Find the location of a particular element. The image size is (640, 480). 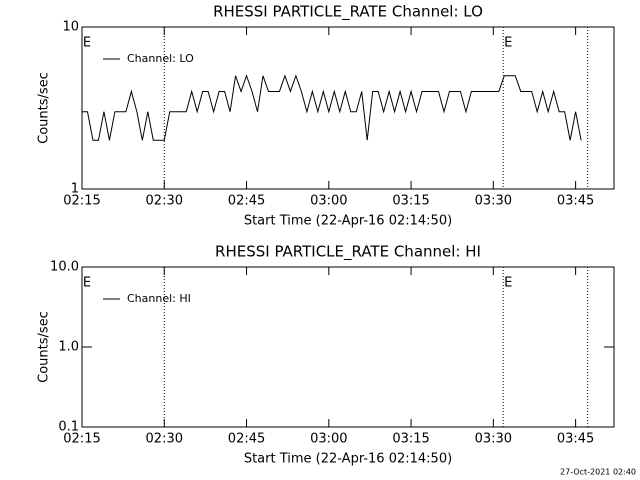

legend-label: Channel: HI is located at coordinates (159, 298).